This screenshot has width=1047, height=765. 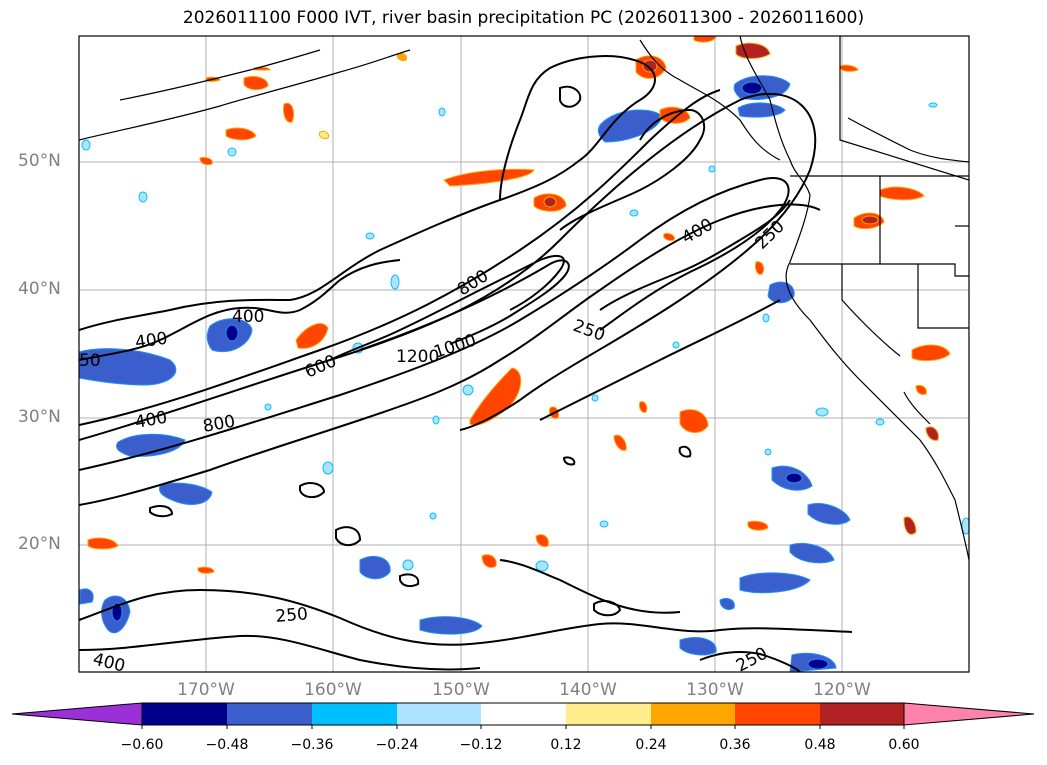 What do you see at coordinates (397, 745) in the screenshot?
I see `colorbar-tick-label: −0.24` at bounding box center [397, 745].